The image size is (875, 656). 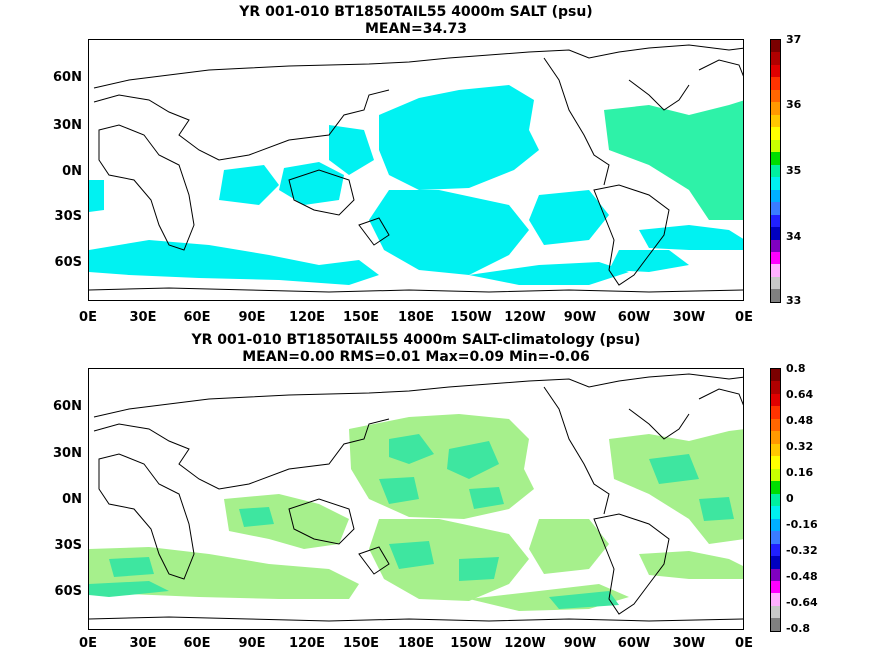 What do you see at coordinates (580, 317) in the screenshot?
I see `panel1-lon-90w: 90W` at bounding box center [580, 317].